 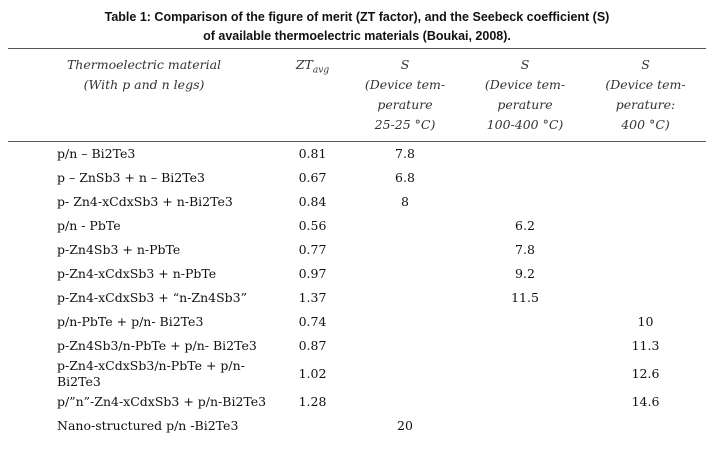 What do you see at coordinates (137, 273) in the screenshot?
I see `material-cell: p-Zn4-xCdxSb3 + n-PbTe` at bounding box center [137, 273].